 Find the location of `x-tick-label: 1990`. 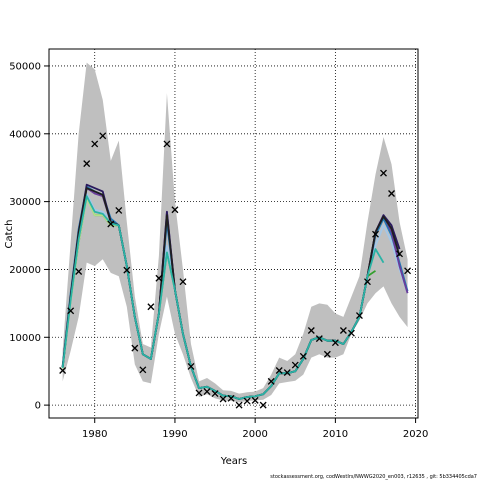

x-tick-label: 1990 is located at coordinates (174, 434).